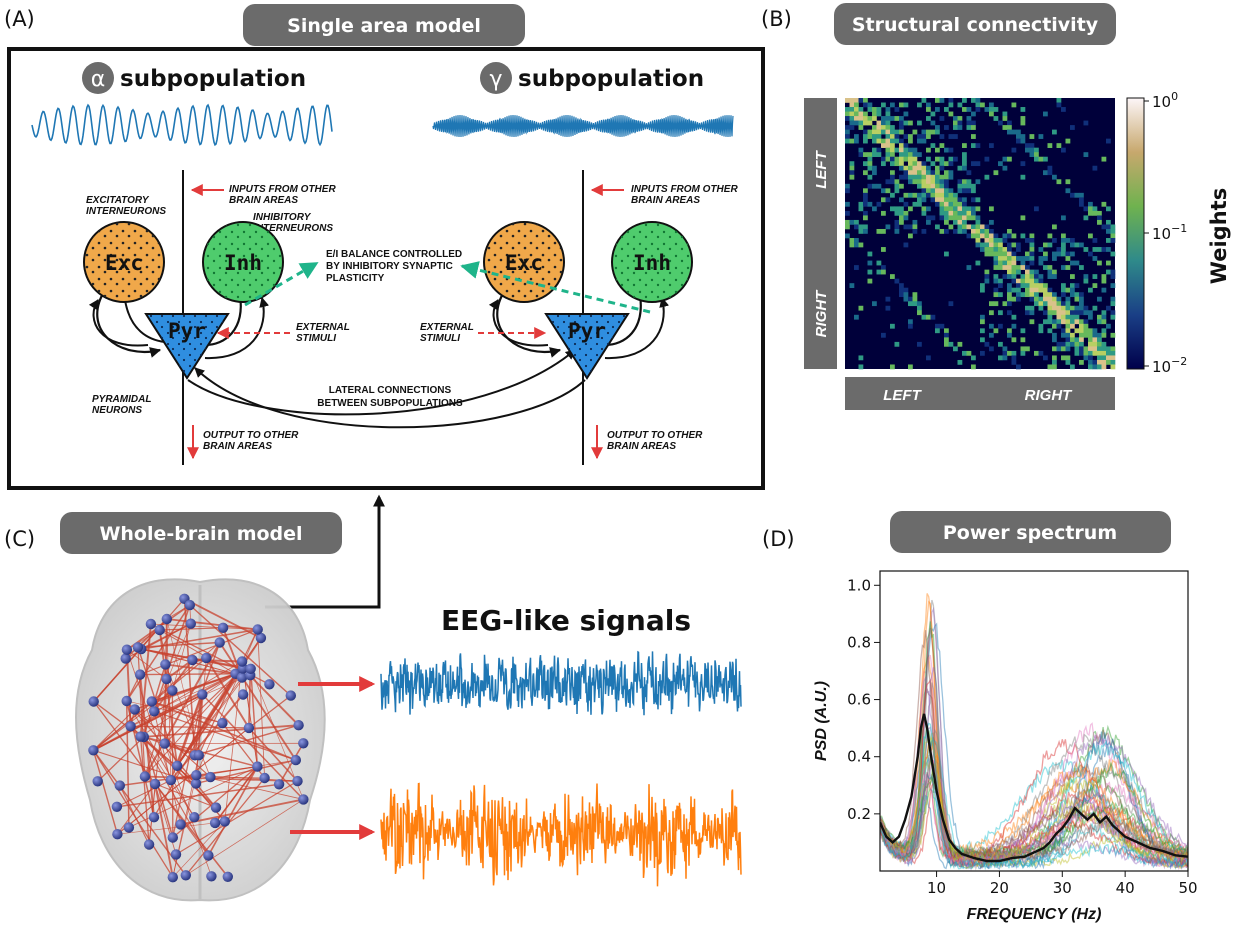 The width and height of the screenshot is (1233, 925). I want to click on eeg-blue-signal, so click(561, 683).